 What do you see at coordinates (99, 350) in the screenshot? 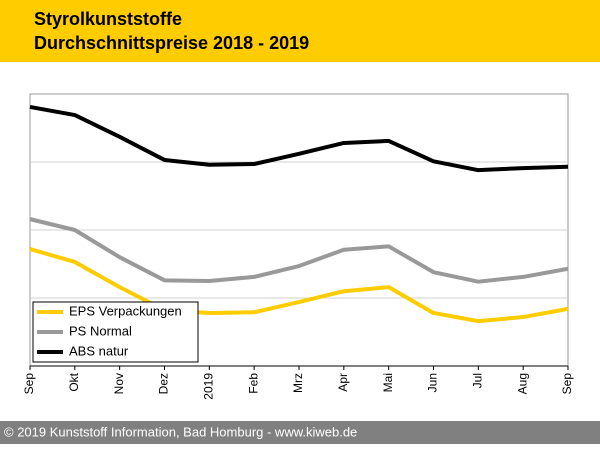
I see `legend-label: ABS natur` at bounding box center [99, 350].